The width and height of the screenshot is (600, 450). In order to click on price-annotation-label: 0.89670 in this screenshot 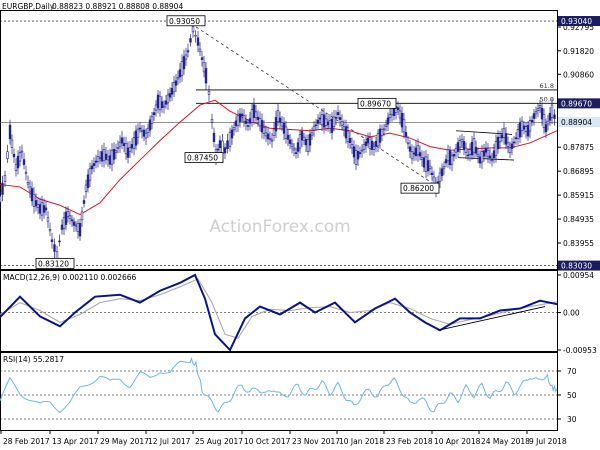, I will do `click(375, 103)`.